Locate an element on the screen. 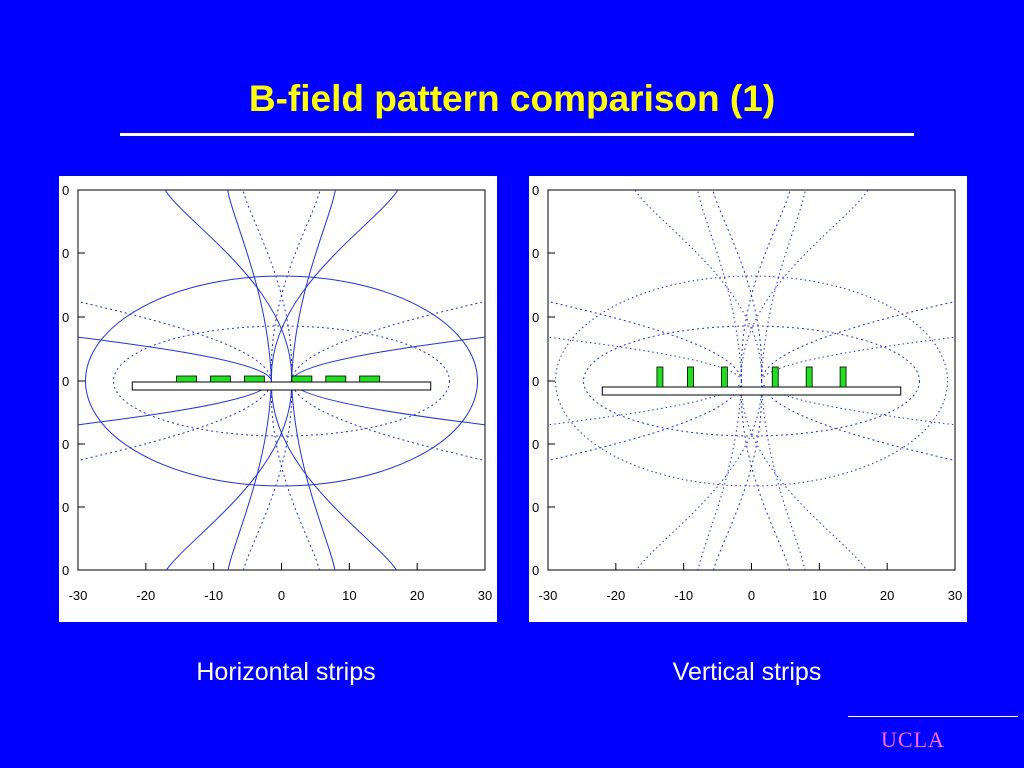  slide-title: B-field pattern comparison (1) is located at coordinates (512, 98).